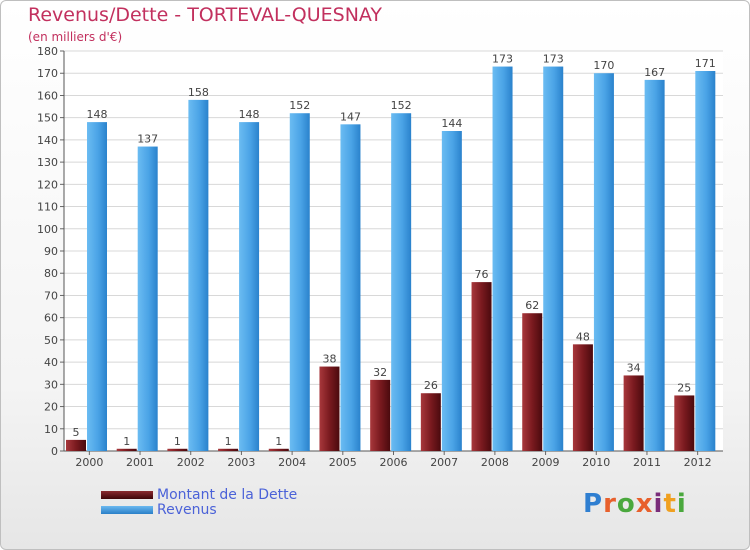  What do you see at coordinates (350, 116) in the screenshot?
I see `data-label: 147` at bounding box center [350, 116].